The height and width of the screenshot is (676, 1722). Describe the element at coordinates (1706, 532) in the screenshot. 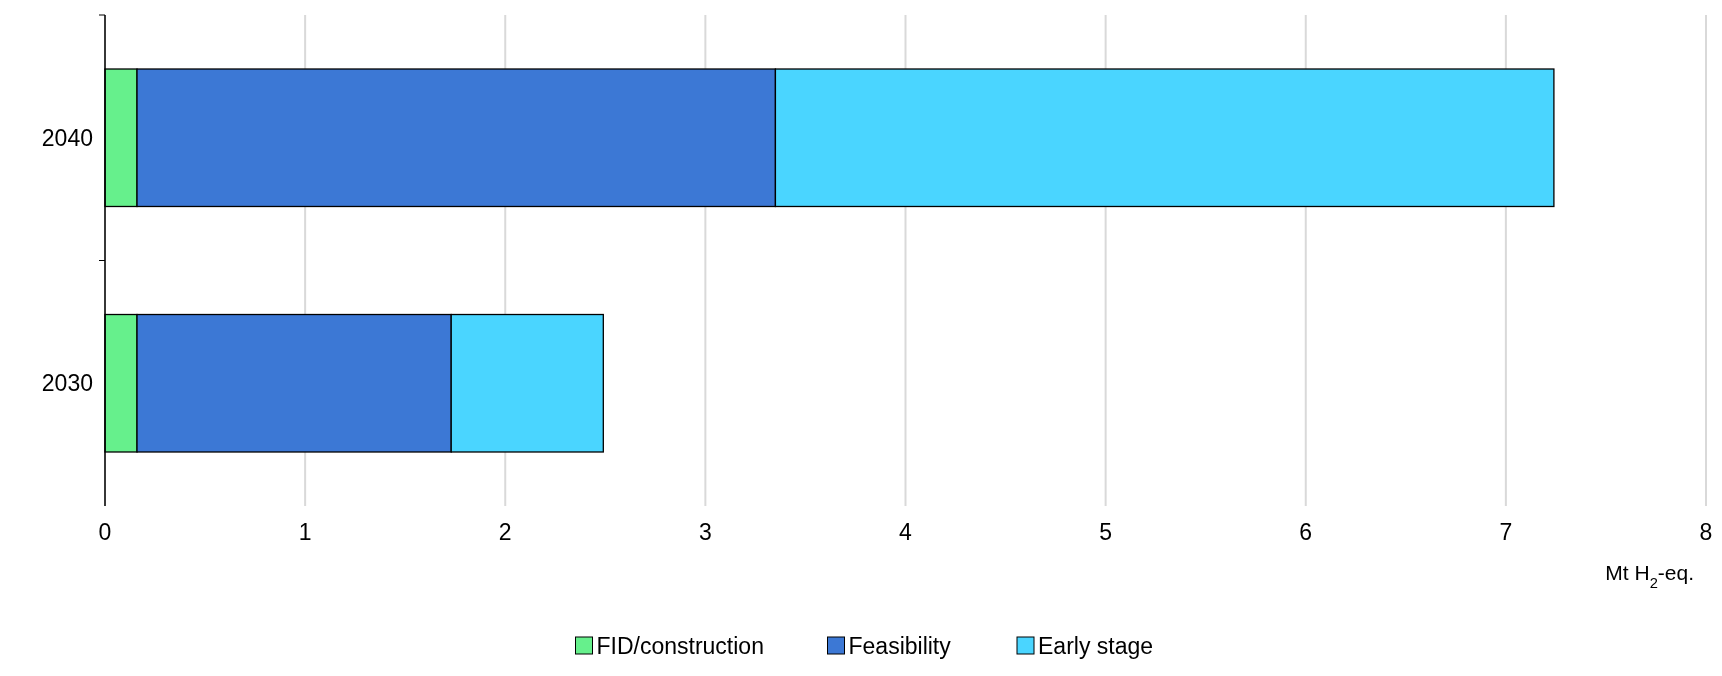

I see `x-tick-label: 8` at that location.